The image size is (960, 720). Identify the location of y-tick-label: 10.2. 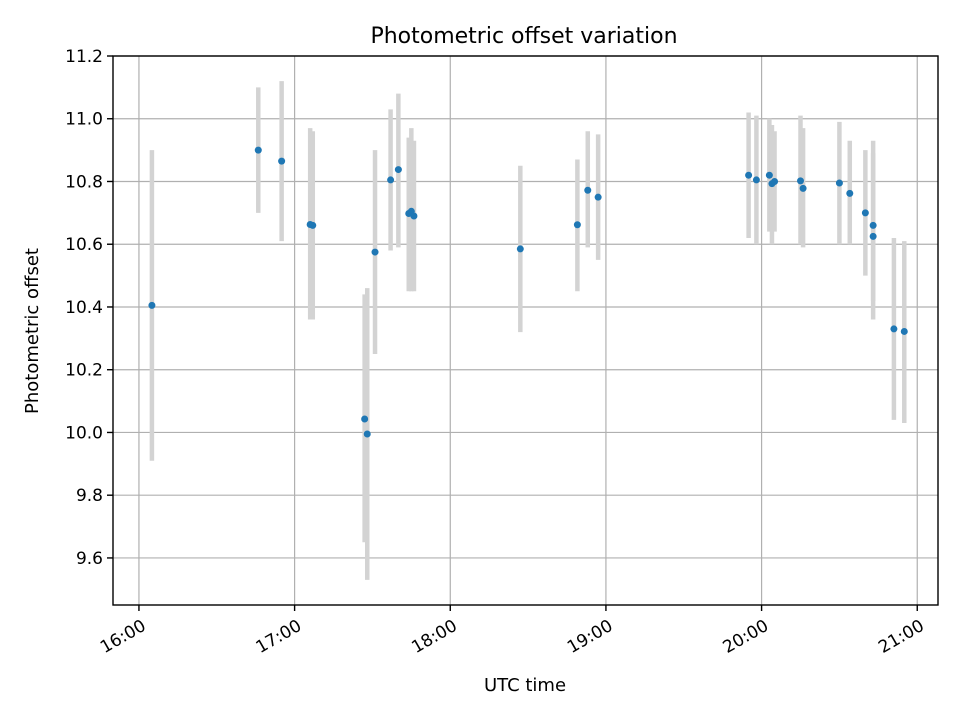
(84, 371).